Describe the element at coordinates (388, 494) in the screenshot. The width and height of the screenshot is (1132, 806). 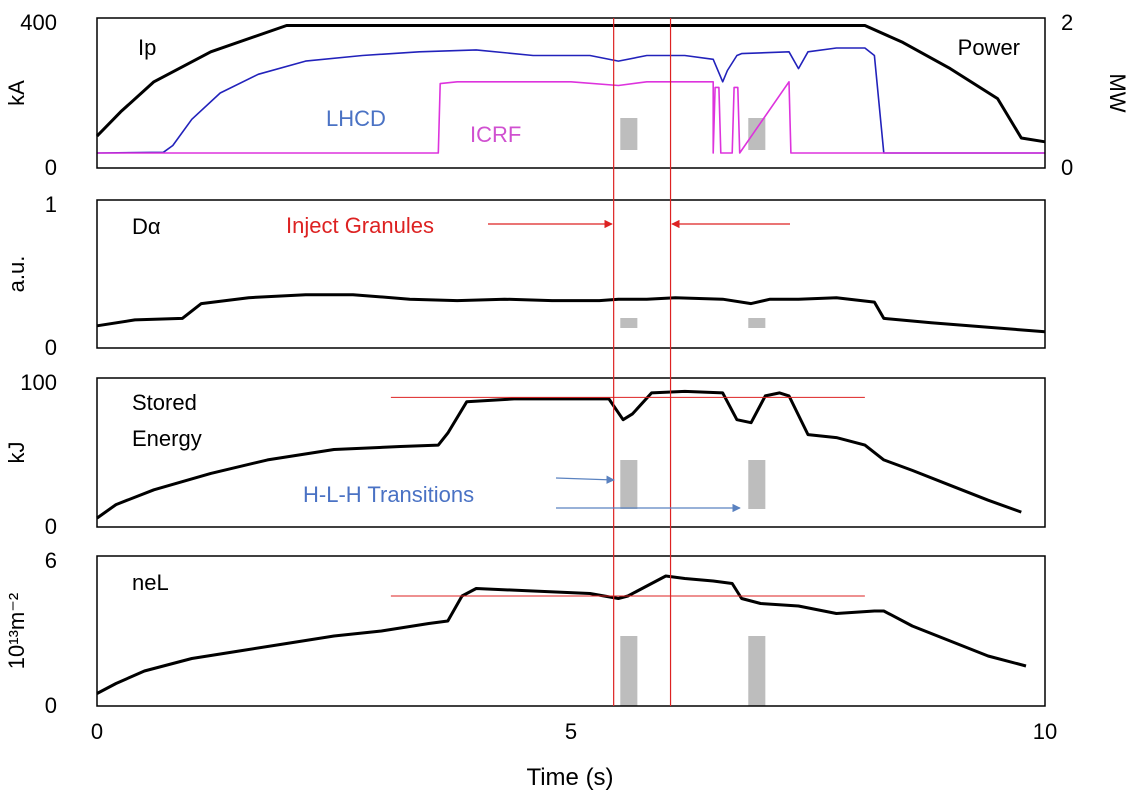
I see `panel3-annotation-hlh-transitions: H-L-H Transitions` at that location.